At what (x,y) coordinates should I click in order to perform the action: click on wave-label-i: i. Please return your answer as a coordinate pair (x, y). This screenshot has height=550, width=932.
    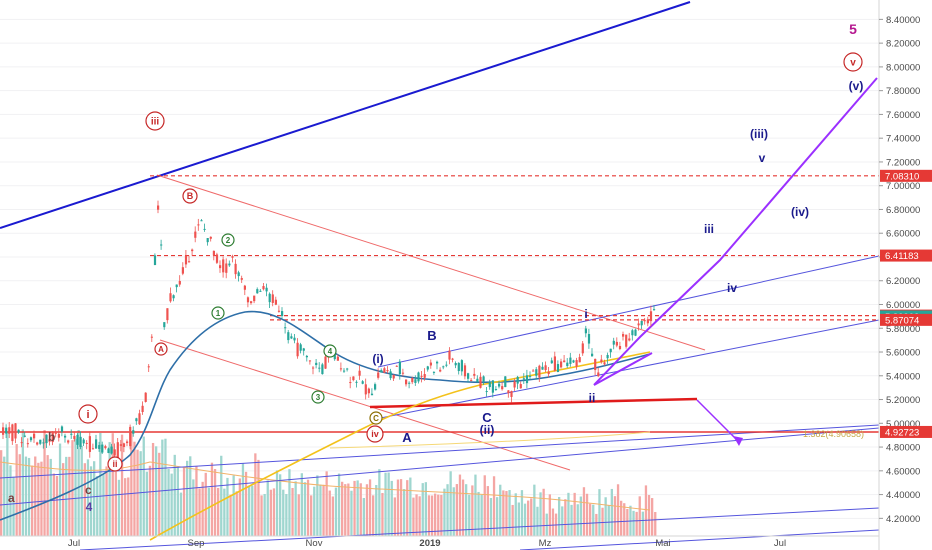
    Looking at the image, I should click on (87, 415).